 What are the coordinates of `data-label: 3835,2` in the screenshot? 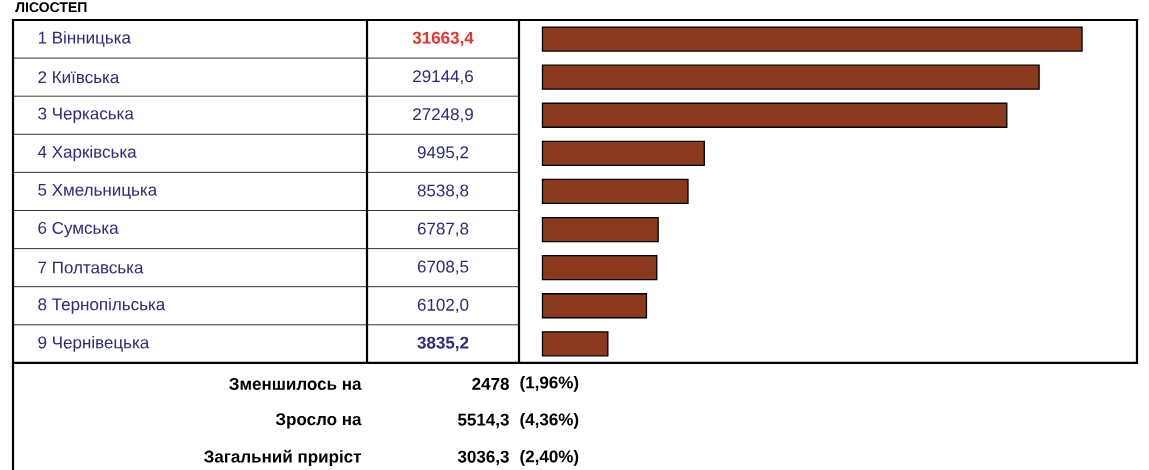 It's located at (443, 344).